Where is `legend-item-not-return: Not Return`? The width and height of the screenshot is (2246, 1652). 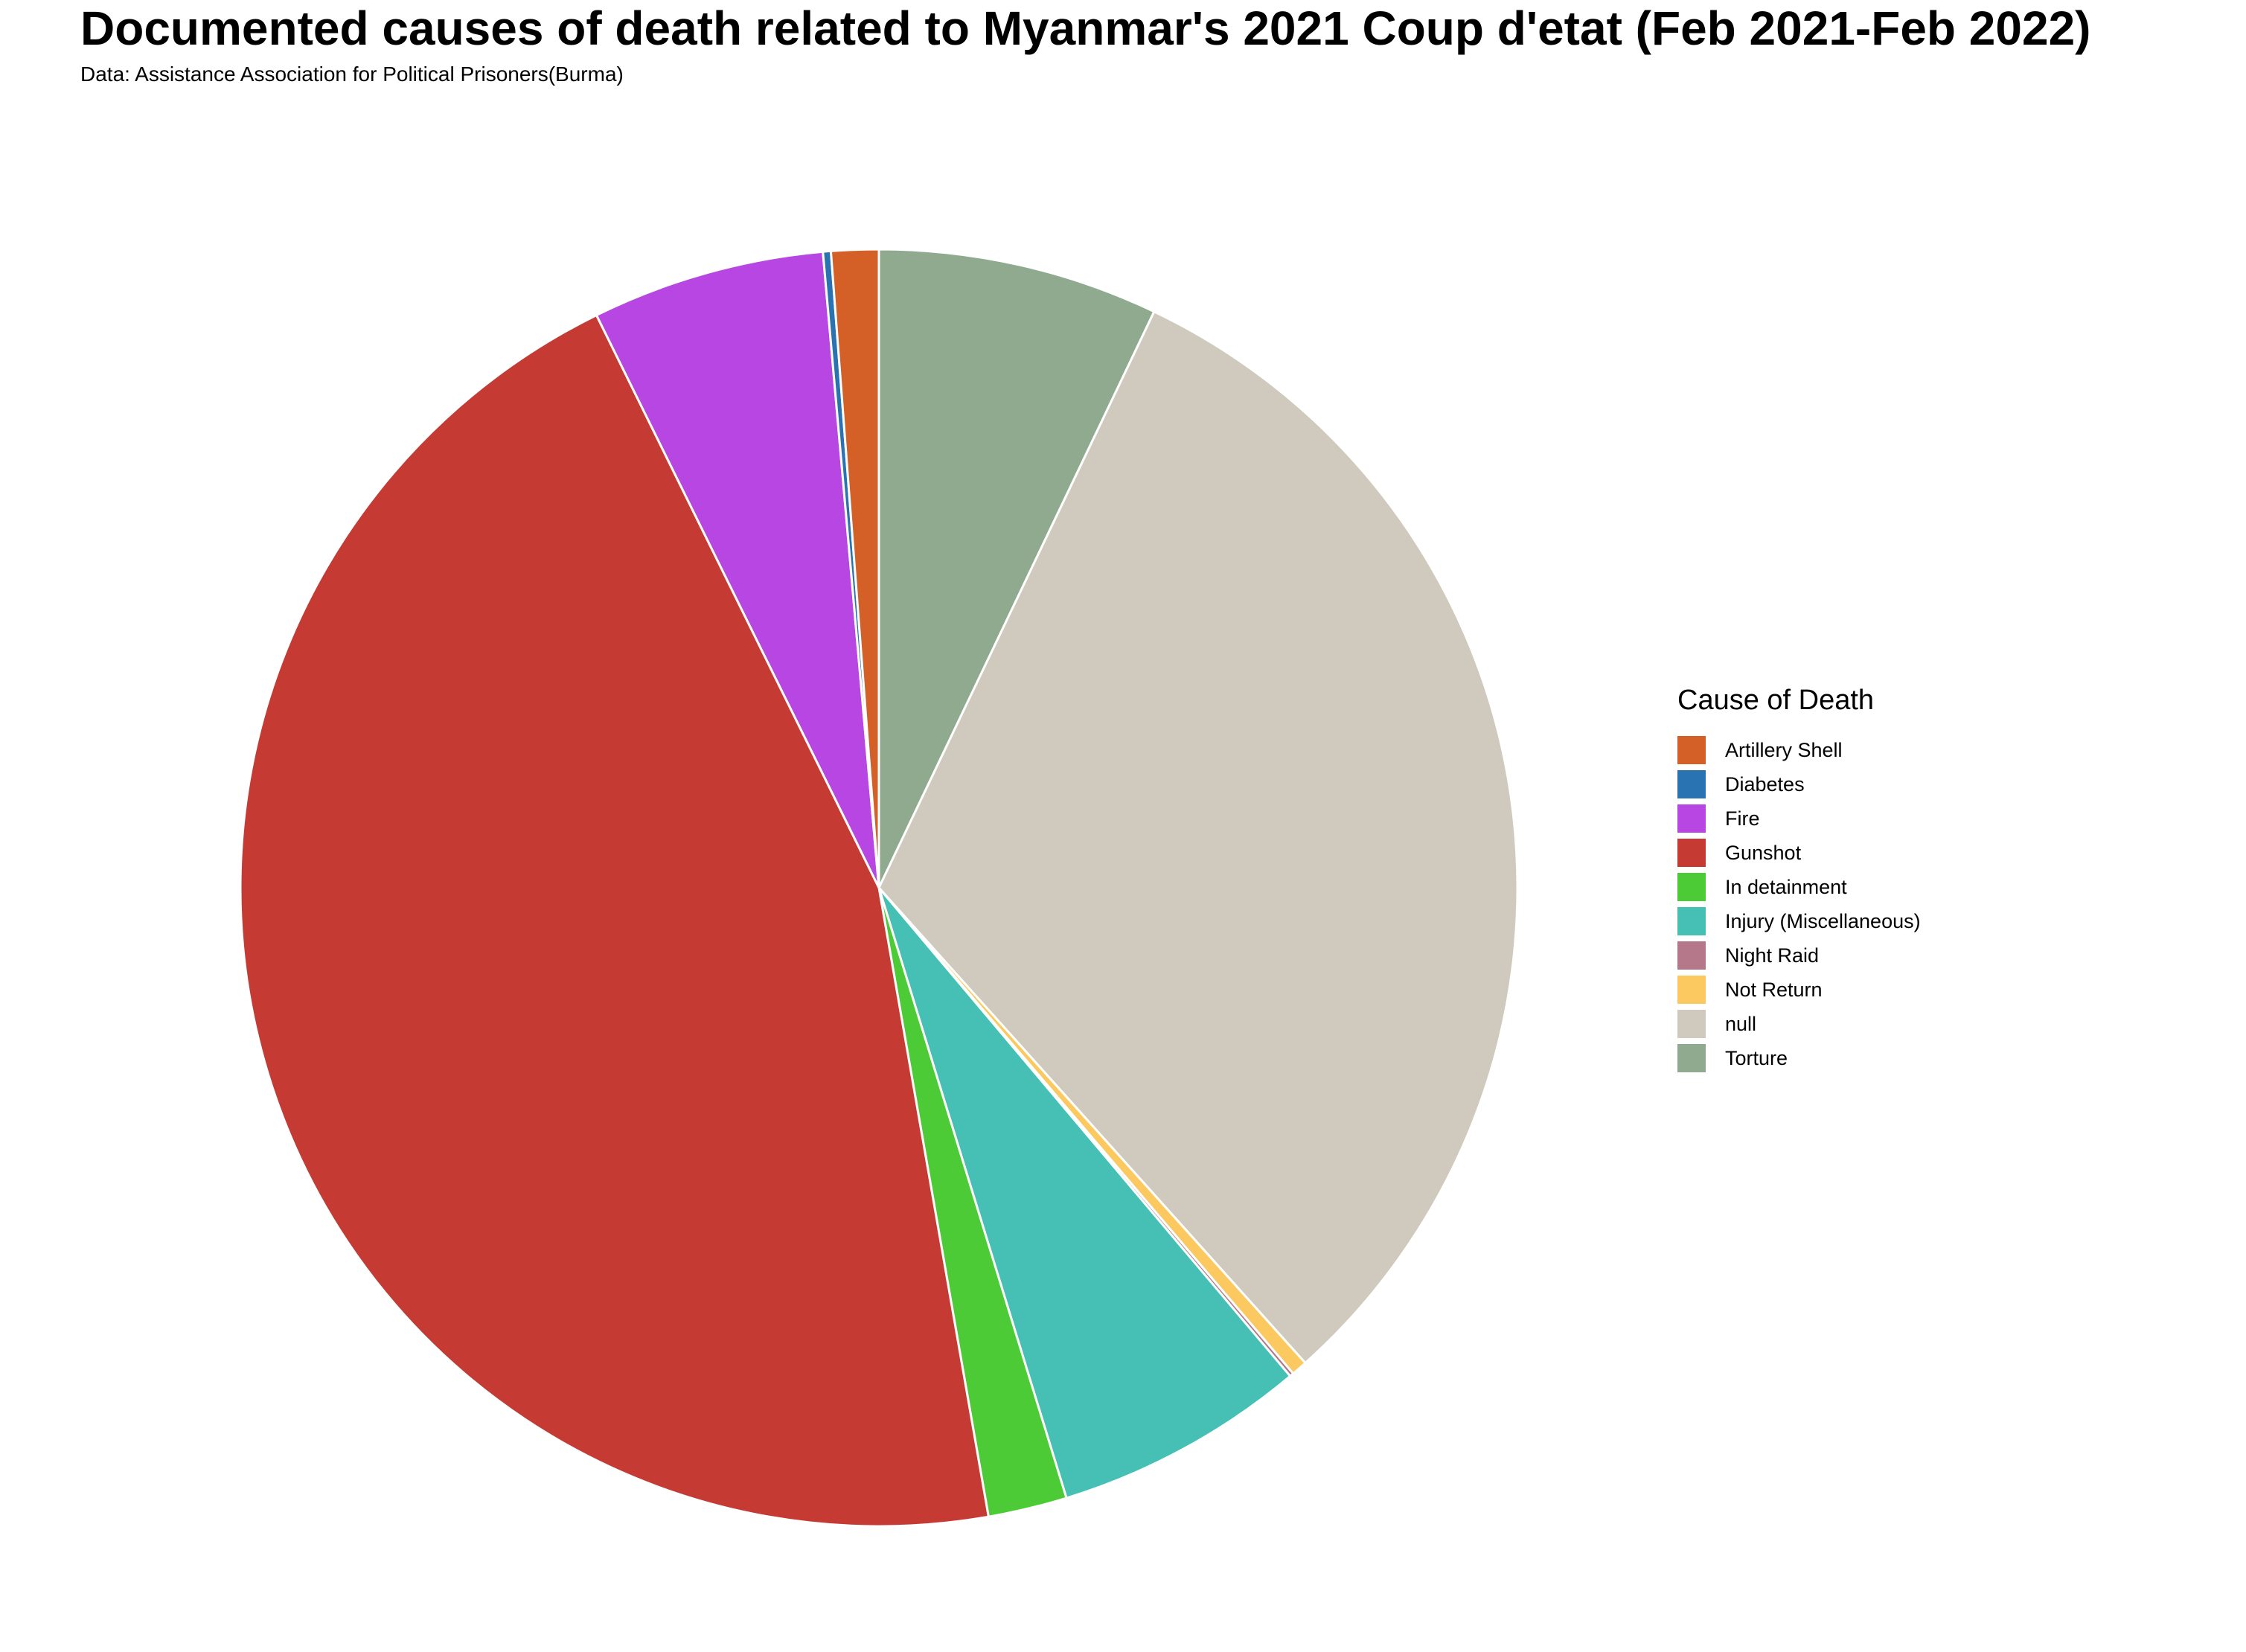
legend-item-not-return: Not Return is located at coordinates (1799, 990).